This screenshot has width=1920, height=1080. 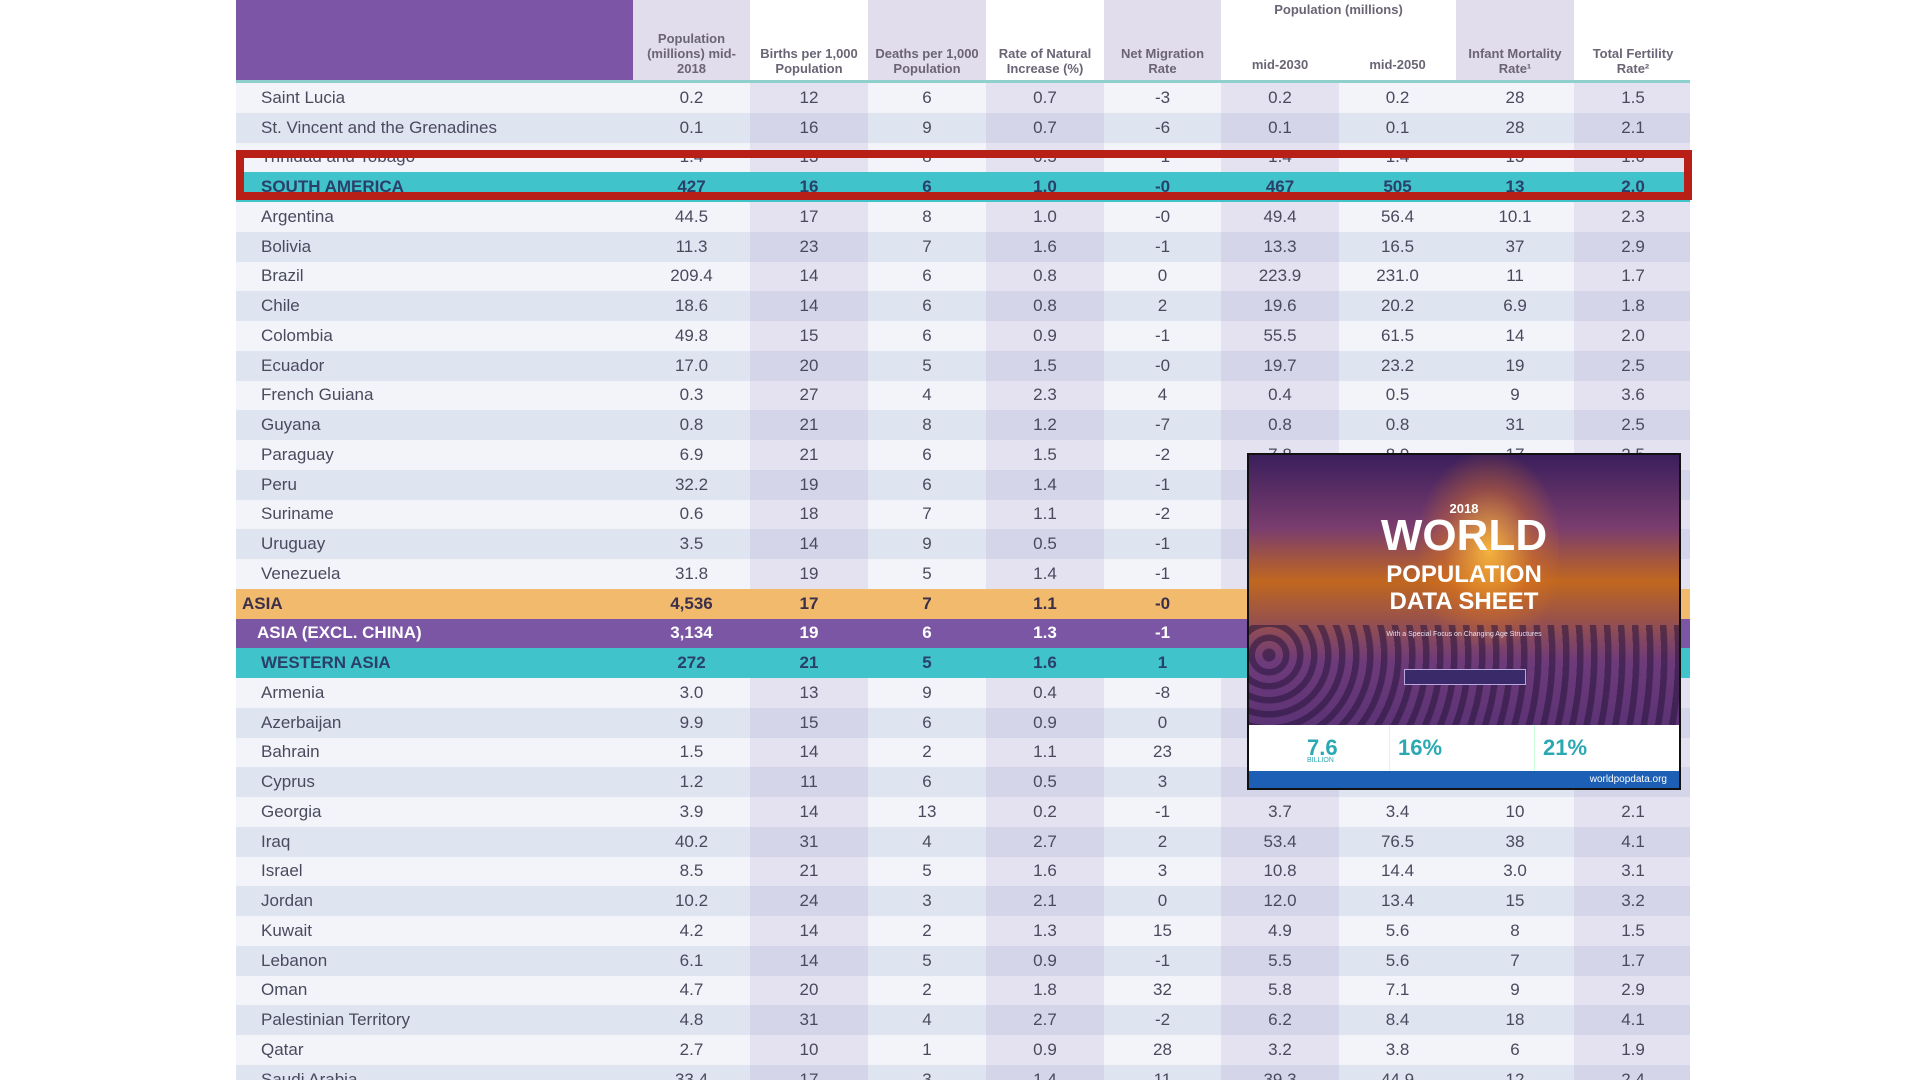 What do you see at coordinates (691, 306) in the screenshot?
I see `cell-population-2018: 18.6` at bounding box center [691, 306].